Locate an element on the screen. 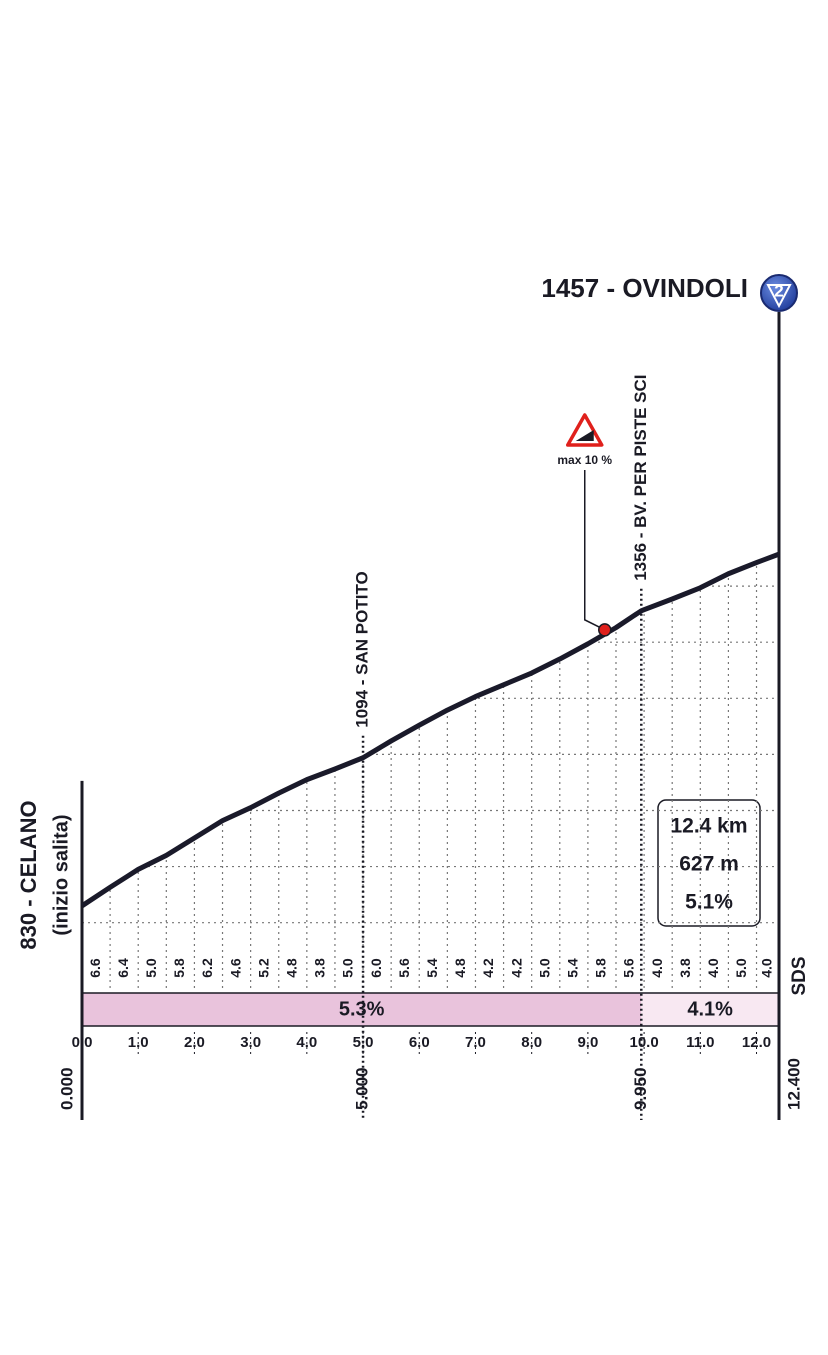 The width and height of the screenshot is (828, 1355). badge-arrow is located at coordinates (779, 296).